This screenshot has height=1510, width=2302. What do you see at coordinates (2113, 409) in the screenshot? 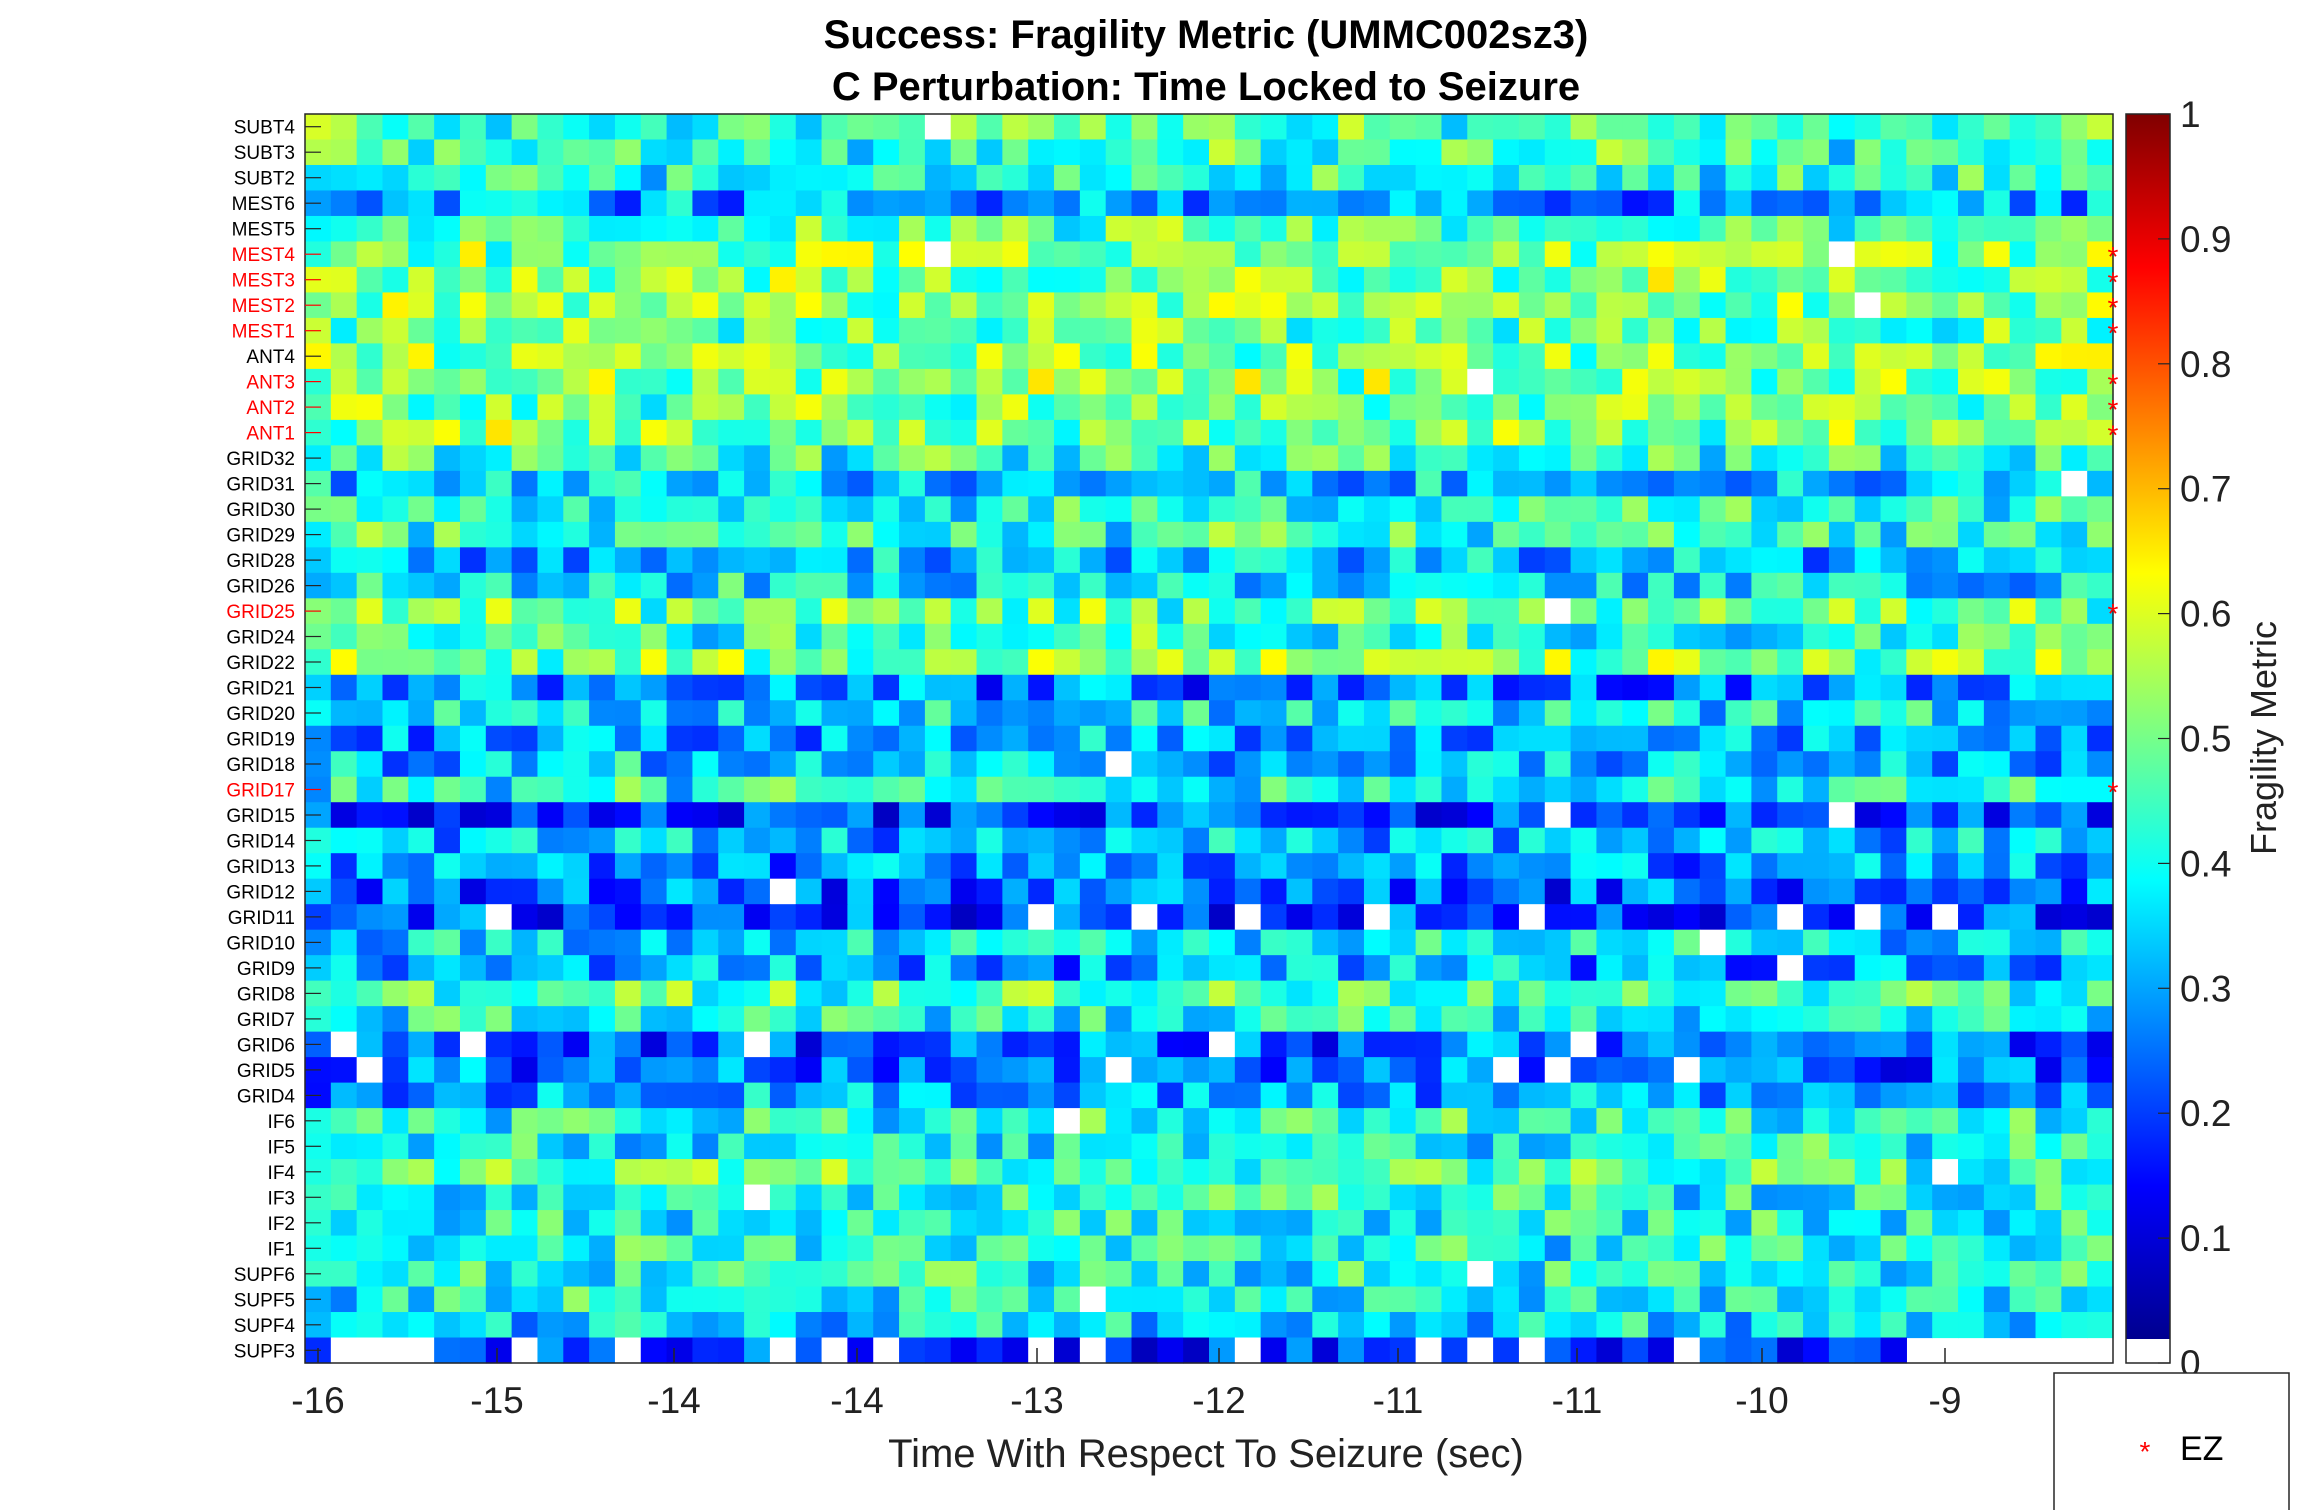
I see `ez-star: *` at bounding box center [2113, 409].